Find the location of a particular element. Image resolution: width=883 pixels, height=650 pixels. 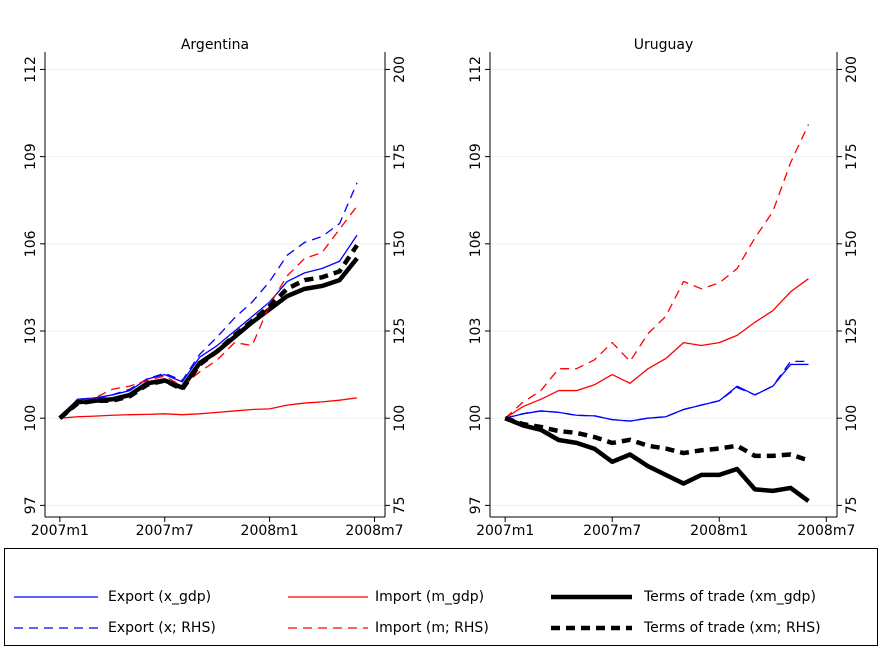

legend-label: Export (x_gdp) is located at coordinates (159, 597).